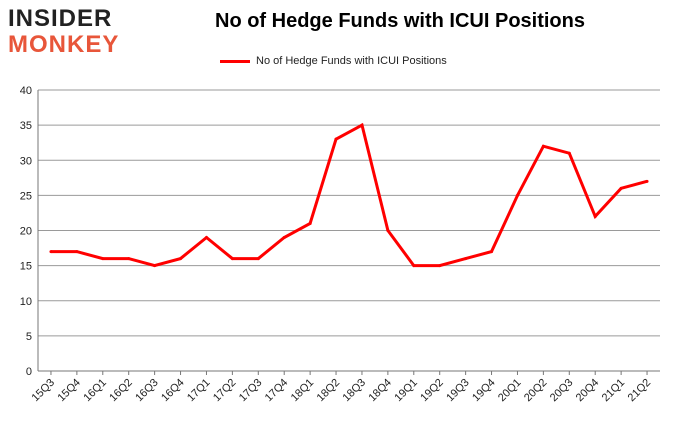 This screenshot has height=431, width=678. Describe the element at coordinates (26, 196) in the screenshot. I see `y-tick-label: 25` at that location.